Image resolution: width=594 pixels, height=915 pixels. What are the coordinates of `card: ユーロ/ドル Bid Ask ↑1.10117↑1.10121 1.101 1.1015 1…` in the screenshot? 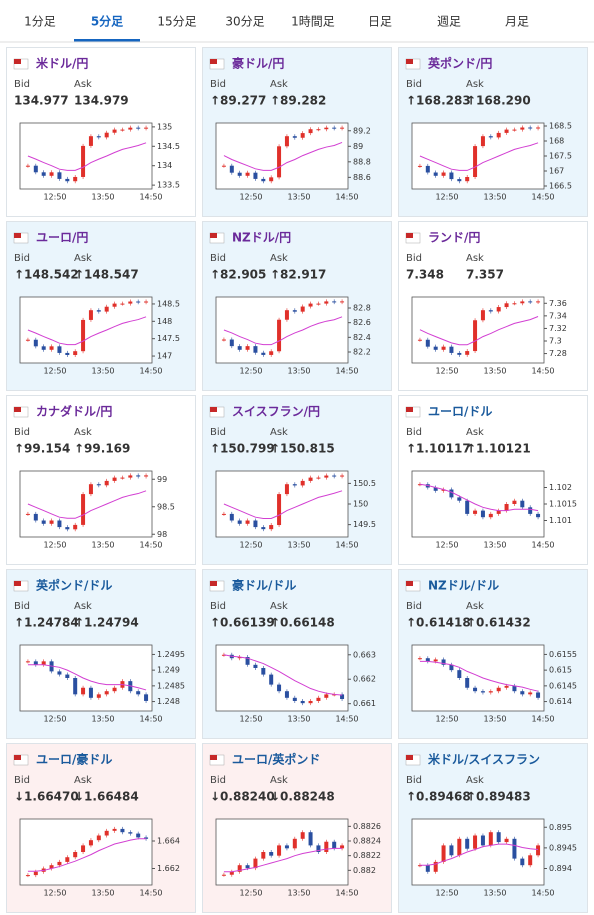 It's located at (493, 480).